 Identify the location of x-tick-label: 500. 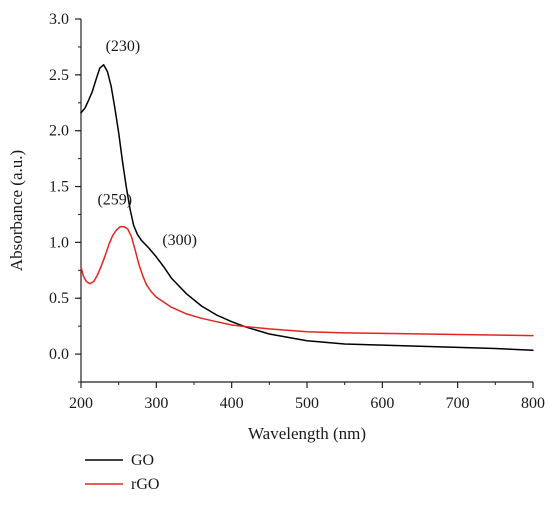
(307, 403).